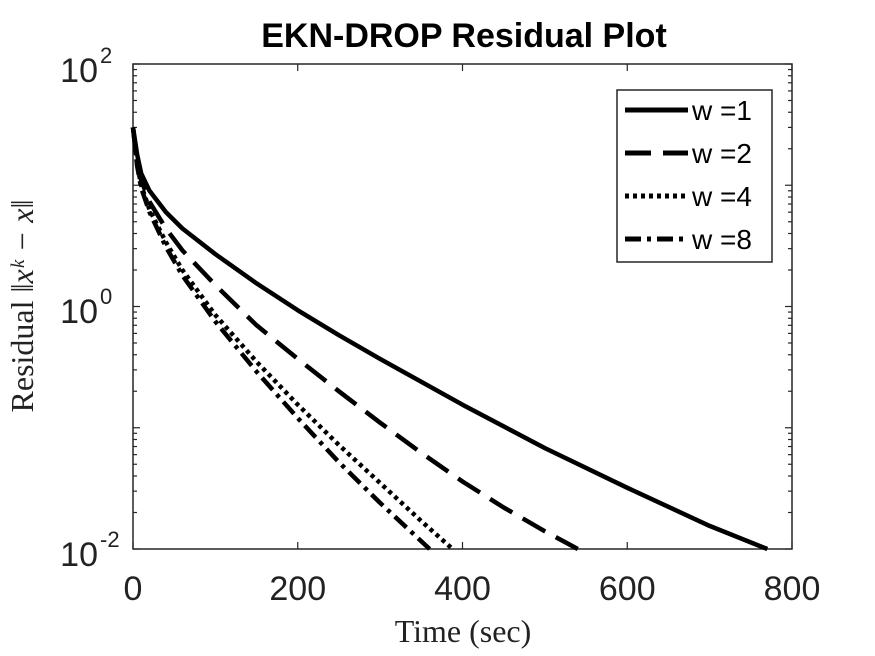  I want to click on y-tick-label: 10 -2, so click(89, 550).